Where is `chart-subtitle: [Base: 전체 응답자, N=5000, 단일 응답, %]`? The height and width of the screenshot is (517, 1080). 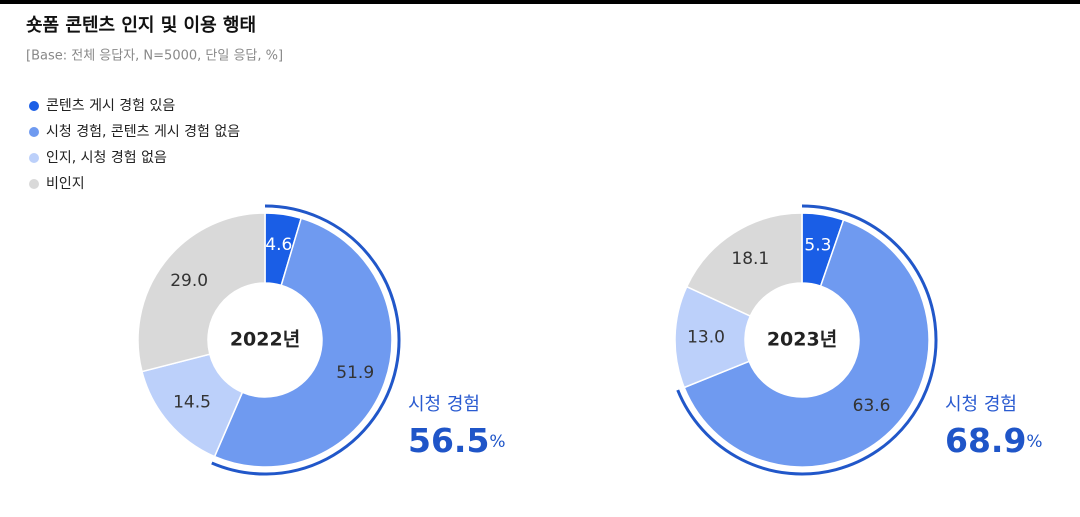
chart-subtitle: [Base: 전체 응답자, N=5000, 단일 응답, %] is located at coordinates (154, 56).